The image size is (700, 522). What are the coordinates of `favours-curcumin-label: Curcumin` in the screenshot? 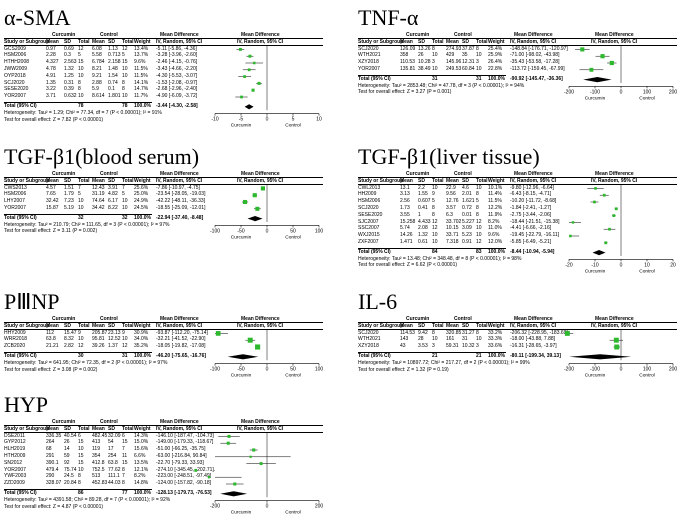 It's located at (241, 512).